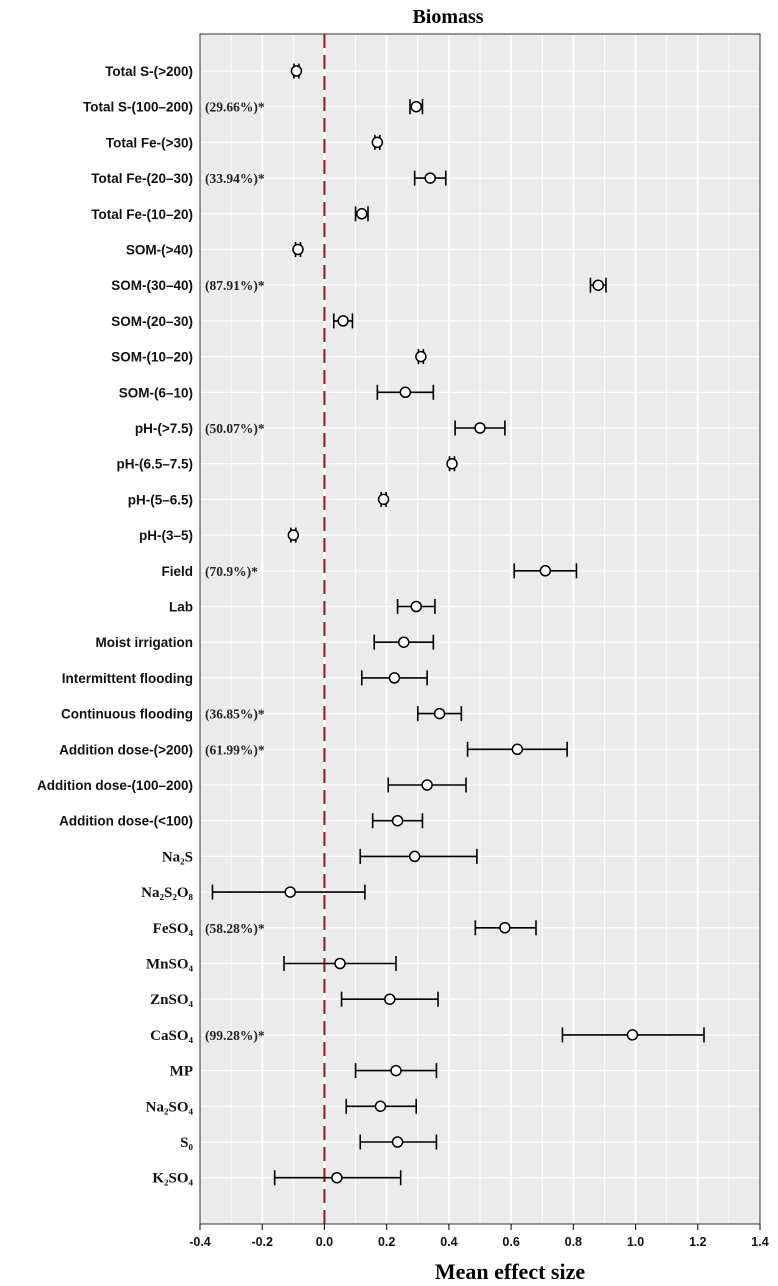  I want to click on category-label: CaSO₄, so click(171, 1036).